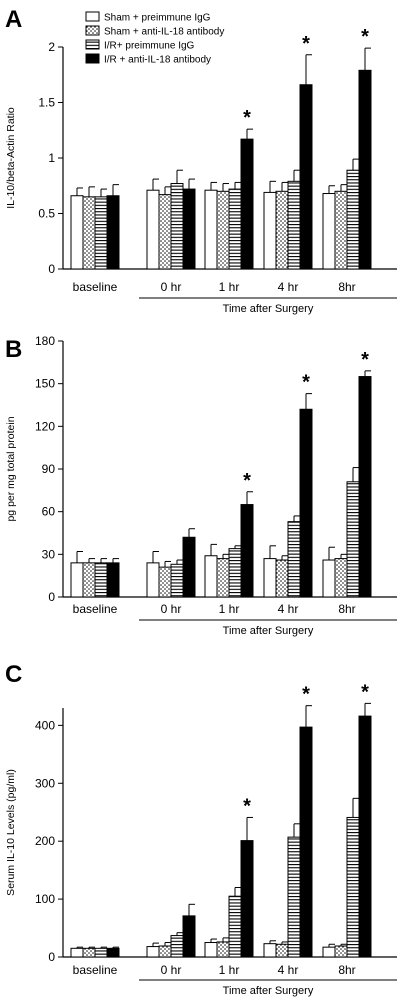  What do you see at coordinates (45, 426) in the screenshot?
I see `y-tick-label: 120` at bounding box center [45, 426].